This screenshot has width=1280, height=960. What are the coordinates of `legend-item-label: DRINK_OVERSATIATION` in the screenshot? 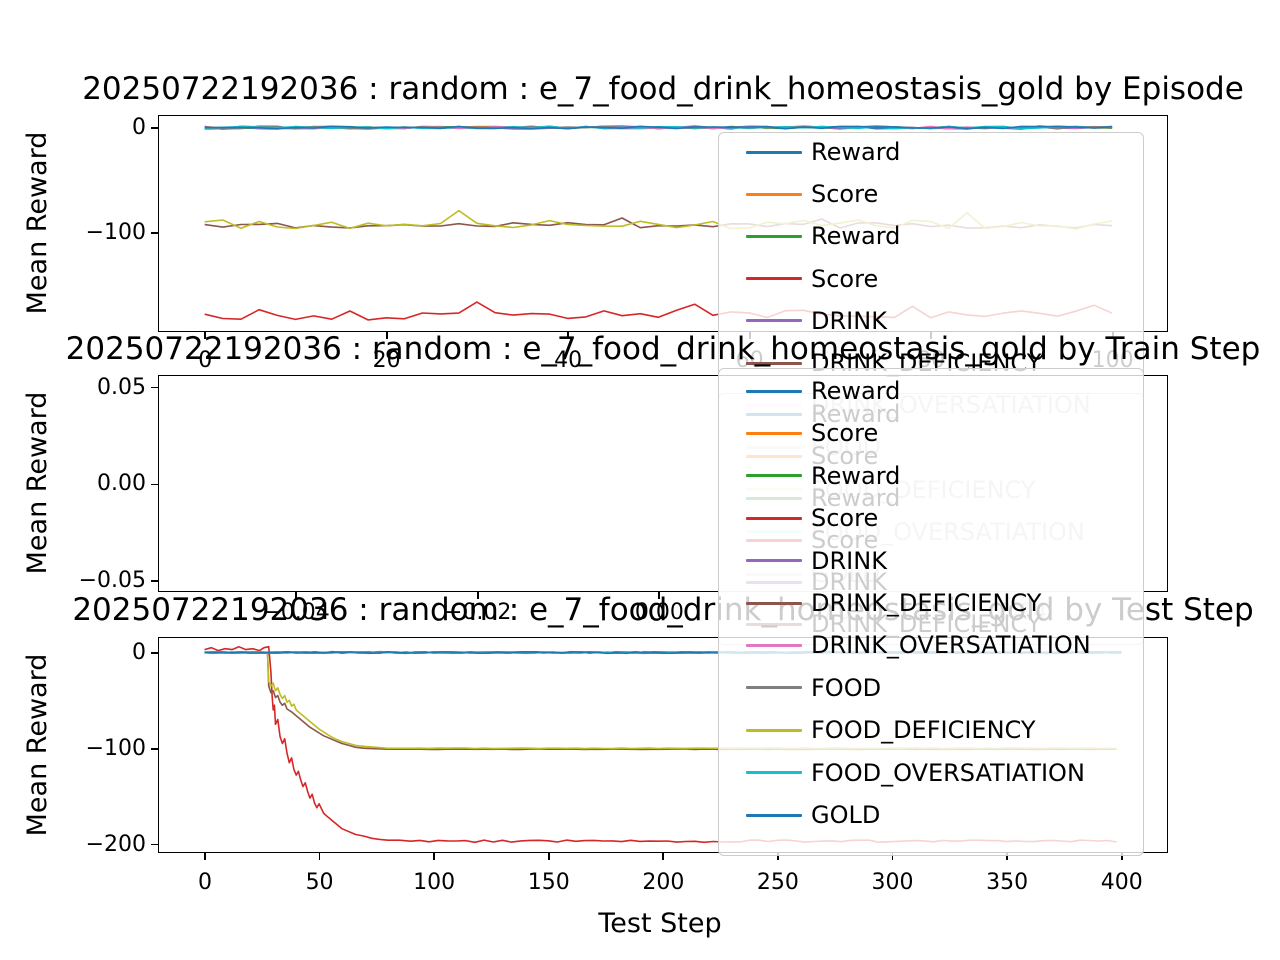 It's located at (951, 645).